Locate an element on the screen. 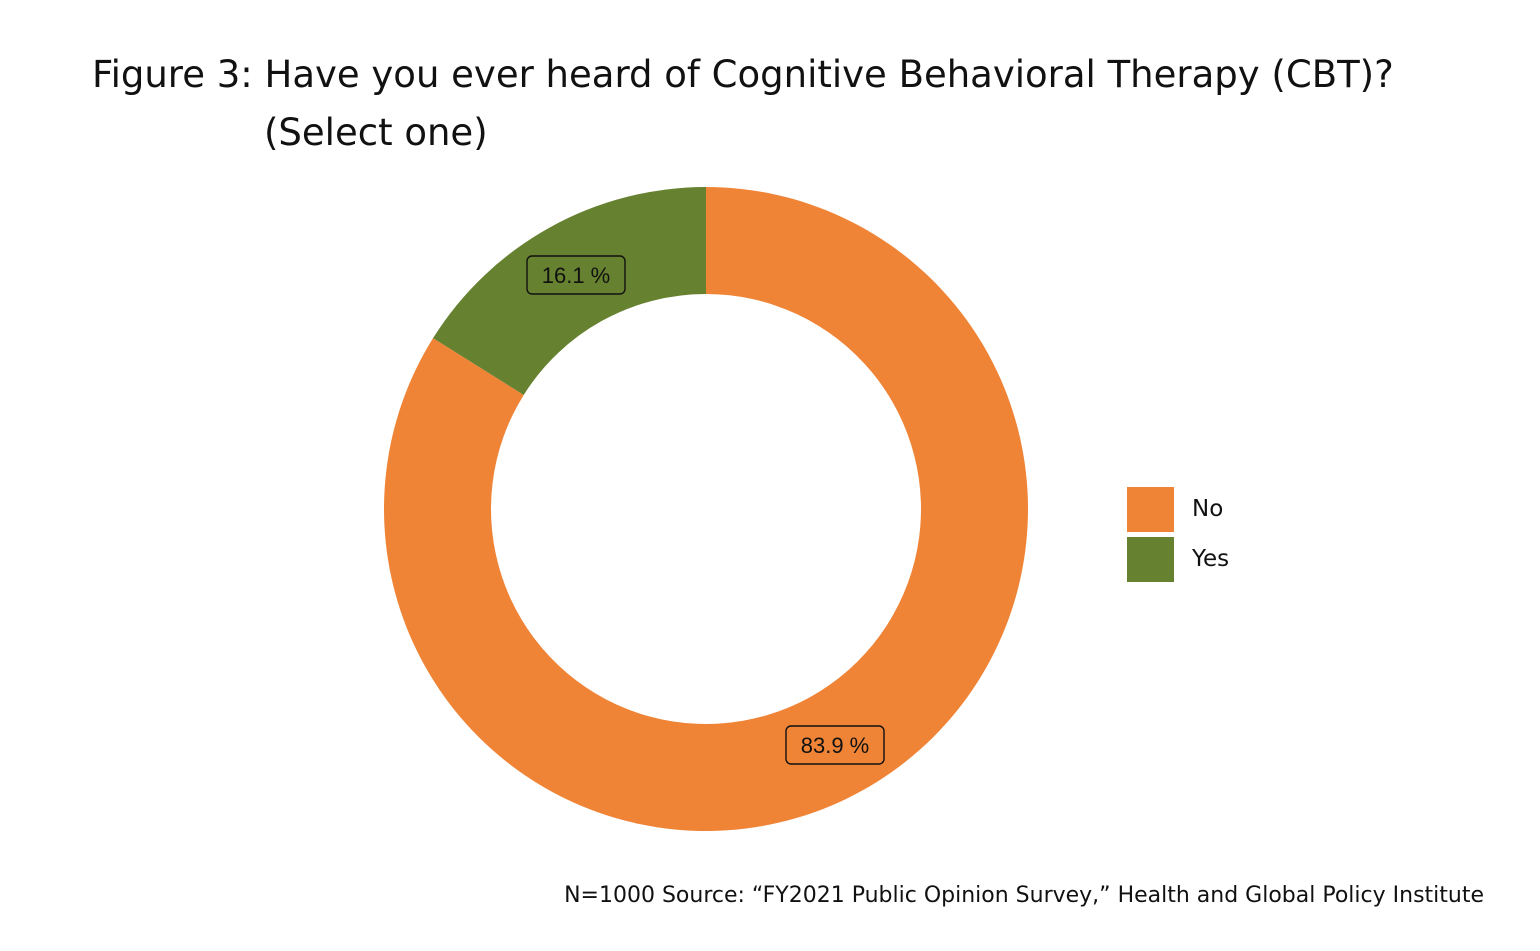  data-label-yes: 16.1 % is located at coordinates (576, 275).